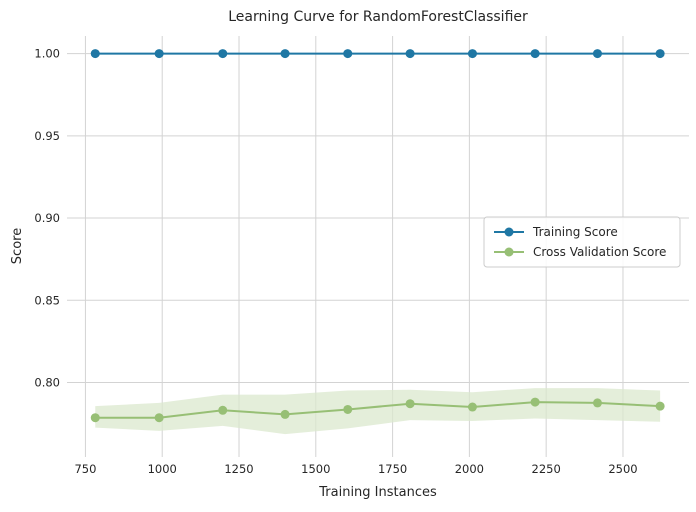 The width and height of the screenshot is (696, 512). Describe the element at coordinates (377, 492) in the screenshot. I see `x-axis-label: Training Instances` at that location.